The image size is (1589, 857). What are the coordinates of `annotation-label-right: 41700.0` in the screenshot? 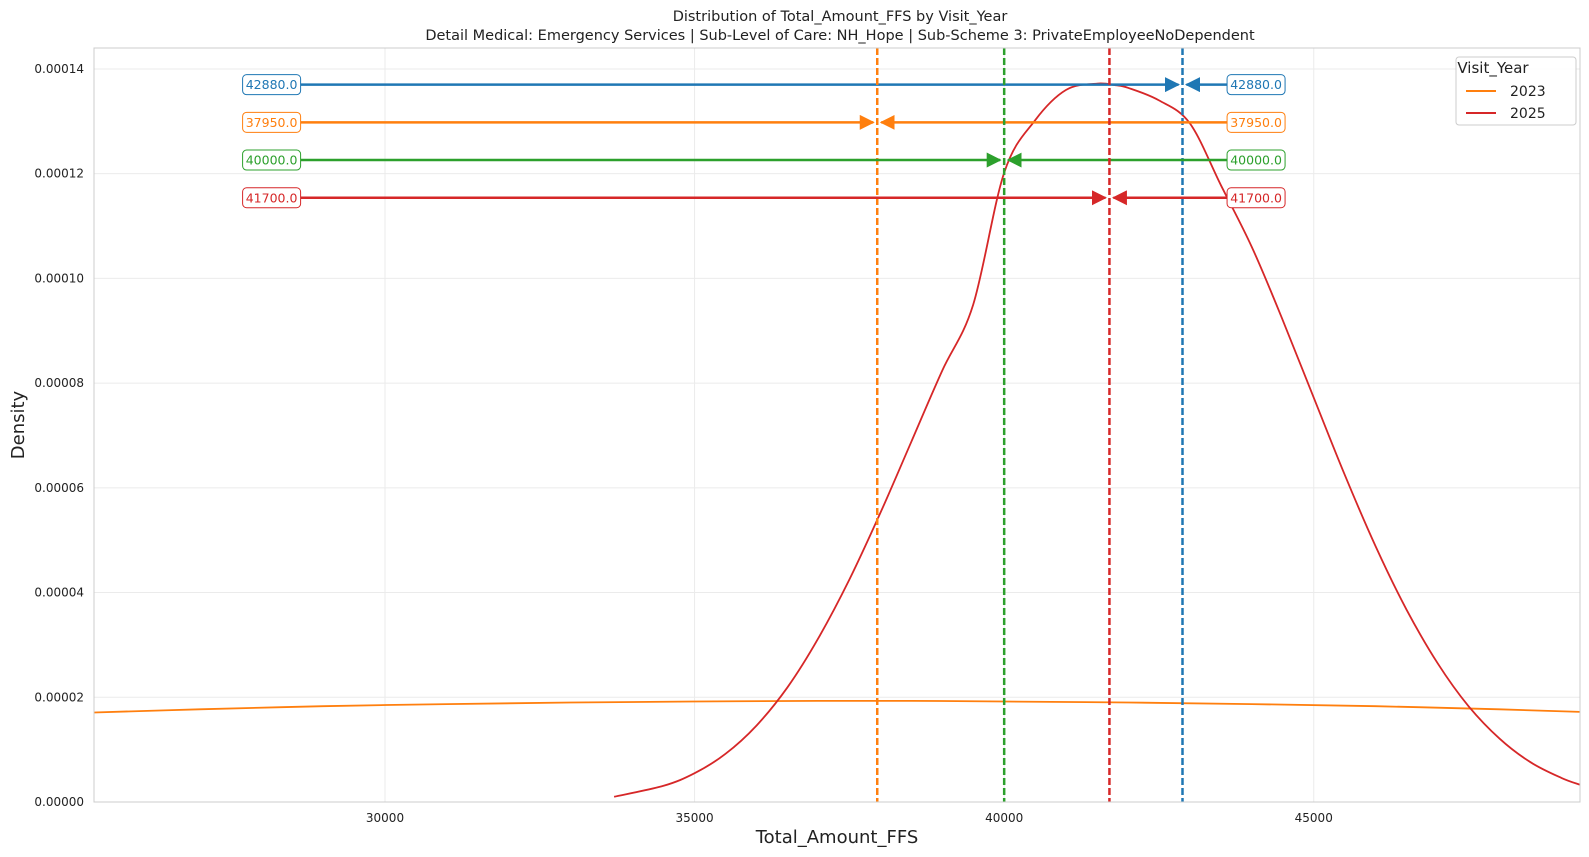 It's located at (1256, 197).